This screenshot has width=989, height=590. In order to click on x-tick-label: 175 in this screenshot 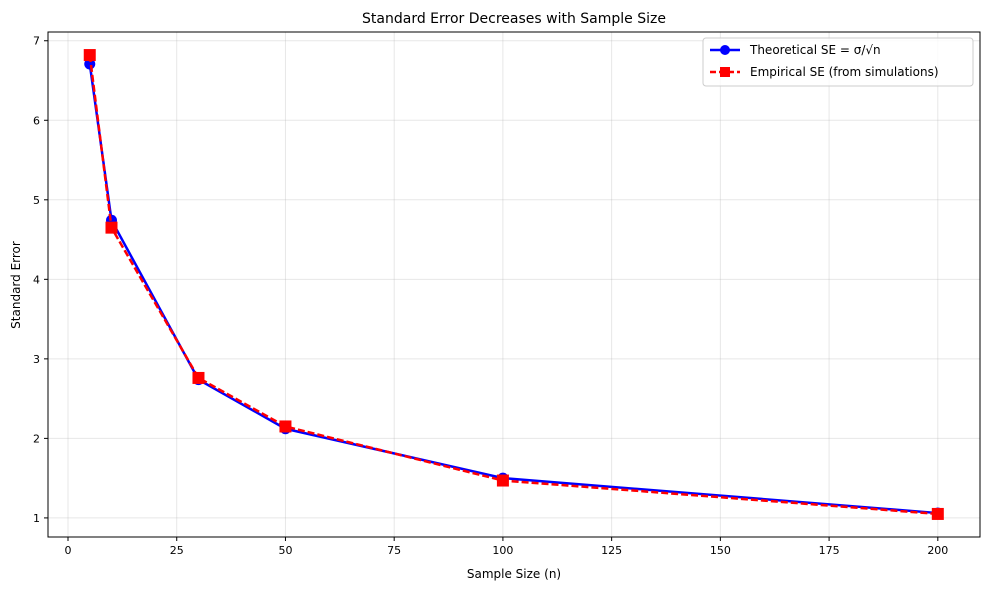, I will do `click(829, 550)`.